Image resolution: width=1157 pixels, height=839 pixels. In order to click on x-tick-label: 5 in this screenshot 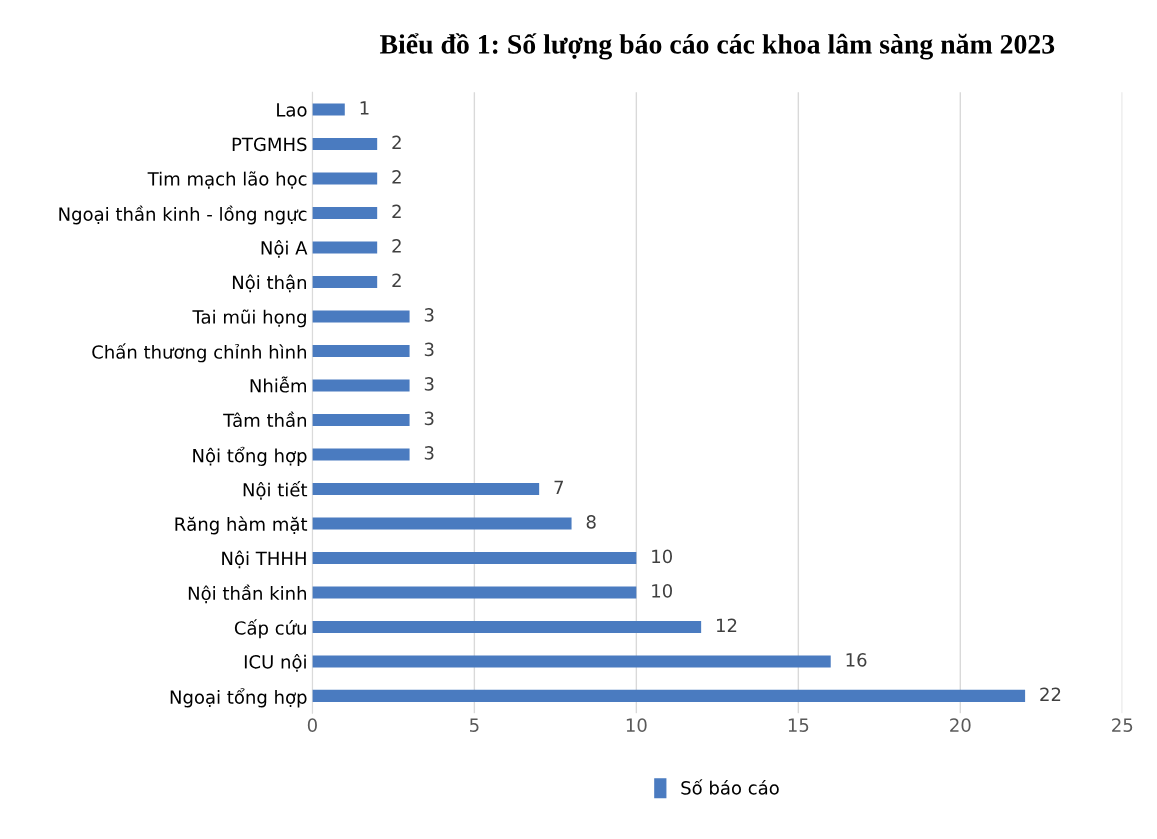, I will do `click(474, 725)`.